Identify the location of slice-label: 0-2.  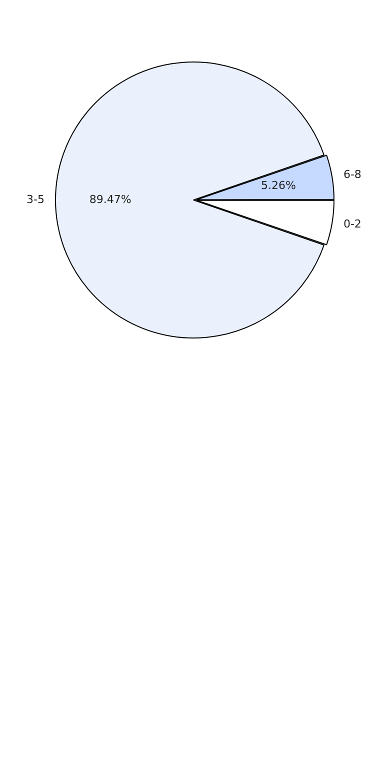
(352, 224).